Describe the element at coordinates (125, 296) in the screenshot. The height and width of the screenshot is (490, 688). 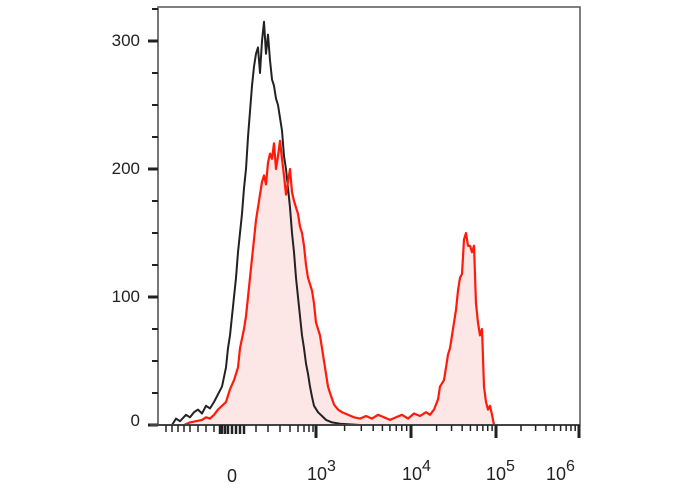
I see `y-tick-label-100: 100` at that location.